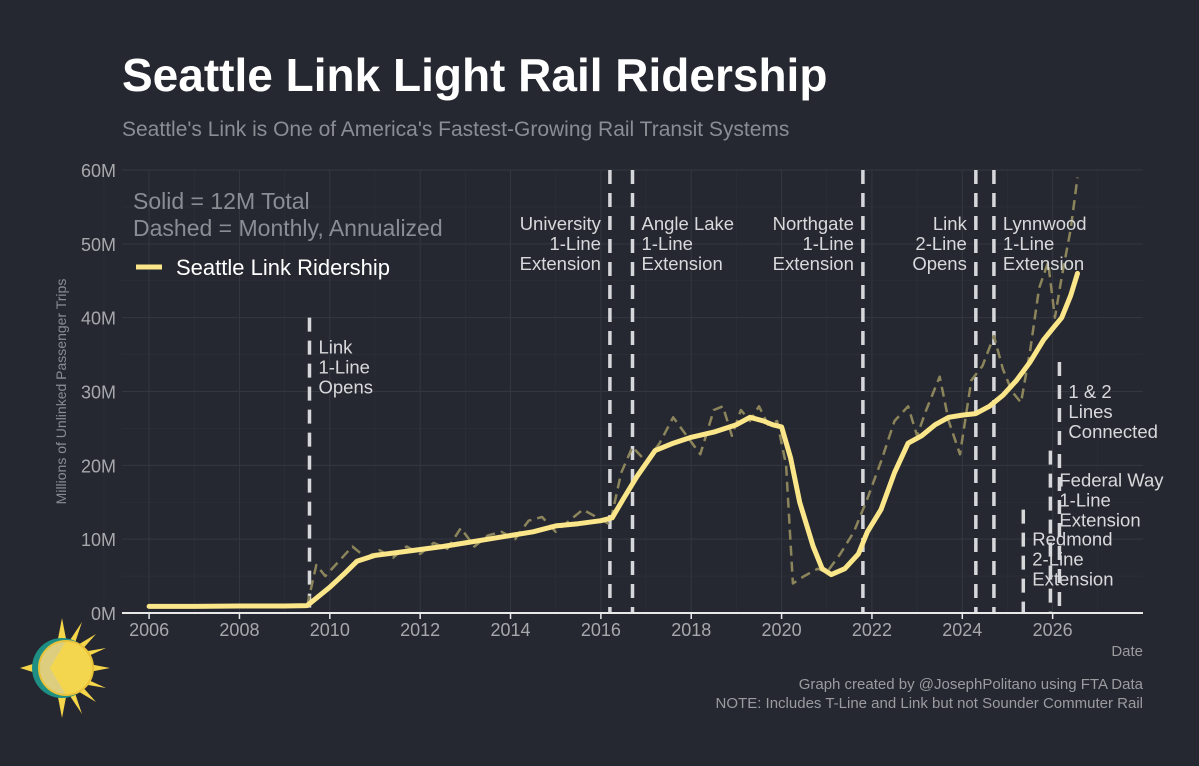  What do you see at coordinates (1112, 431) in the screenshot?
I see `event-label: Connected` at bounding box center [1112, 431].